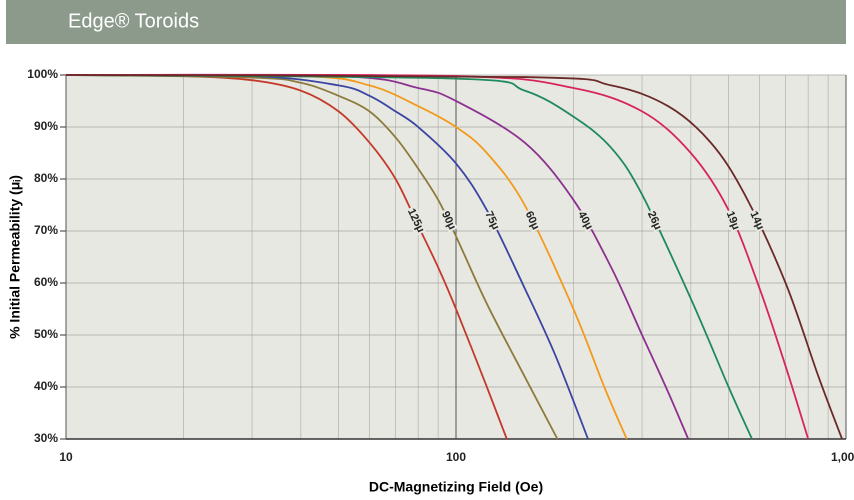  I want to click on header-bar, so click(426, 22).